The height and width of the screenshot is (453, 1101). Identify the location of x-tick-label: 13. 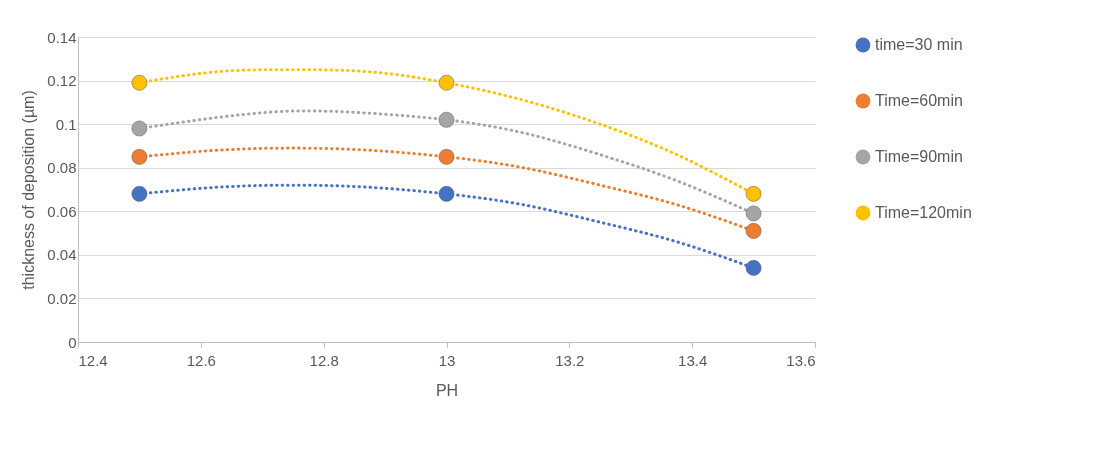
(447, 360).